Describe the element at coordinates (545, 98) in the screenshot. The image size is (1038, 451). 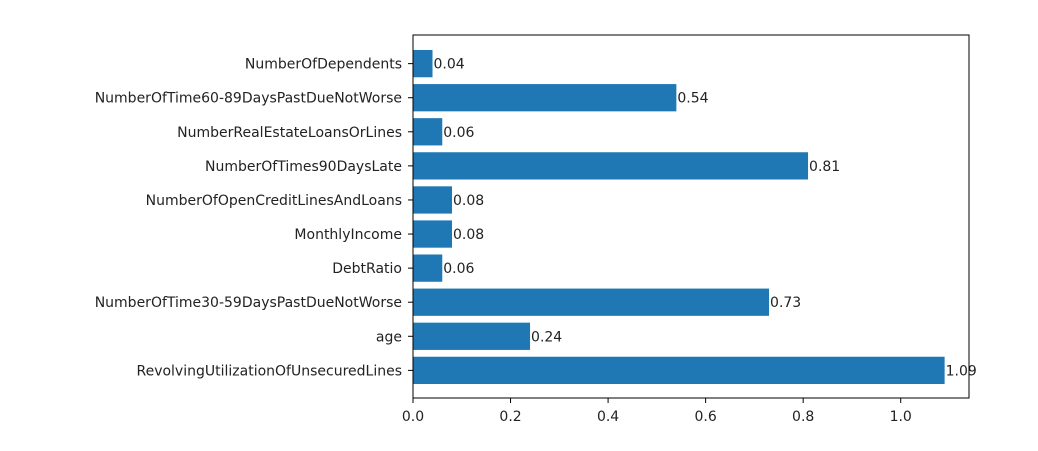
I see `bar-NumberOfTime60-89DaysPastDueNotWorse` at that location.